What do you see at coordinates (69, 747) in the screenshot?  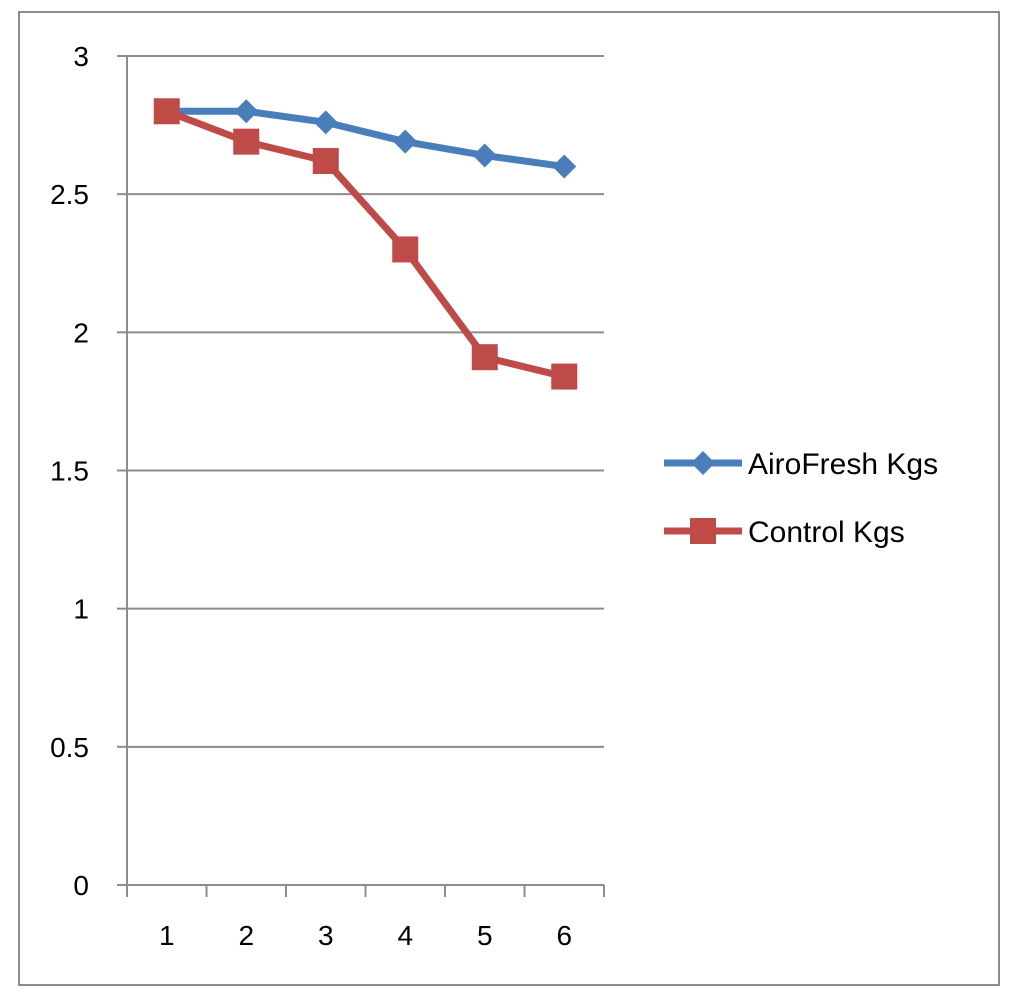 I see `y-tick-label: 0.5` at bounding box center [69, 747].